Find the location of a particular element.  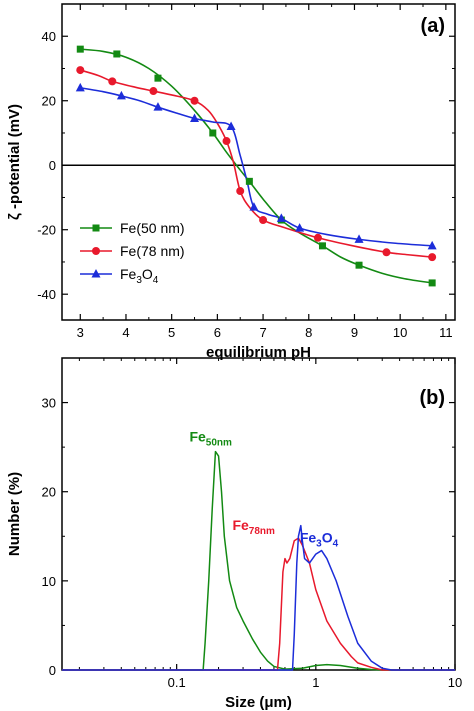

x-tick-label: 7 is located at coordinates (262, 332).